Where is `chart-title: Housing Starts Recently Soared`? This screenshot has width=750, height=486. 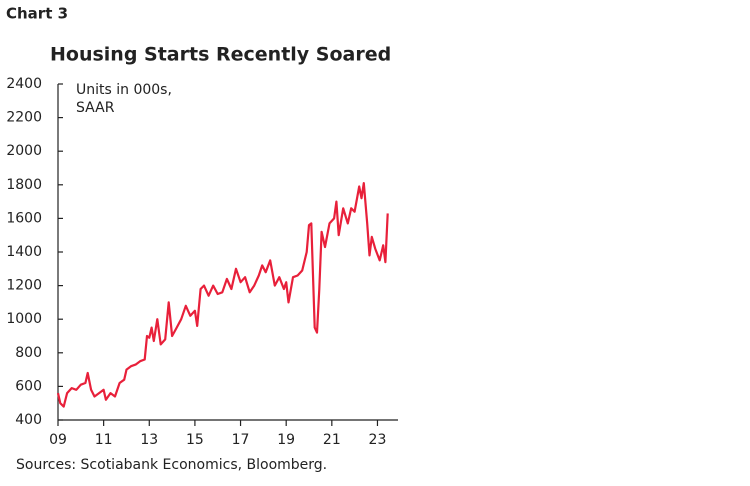 chart-title: Housing Starts Recently Soared is located at coordinates (220, 55).